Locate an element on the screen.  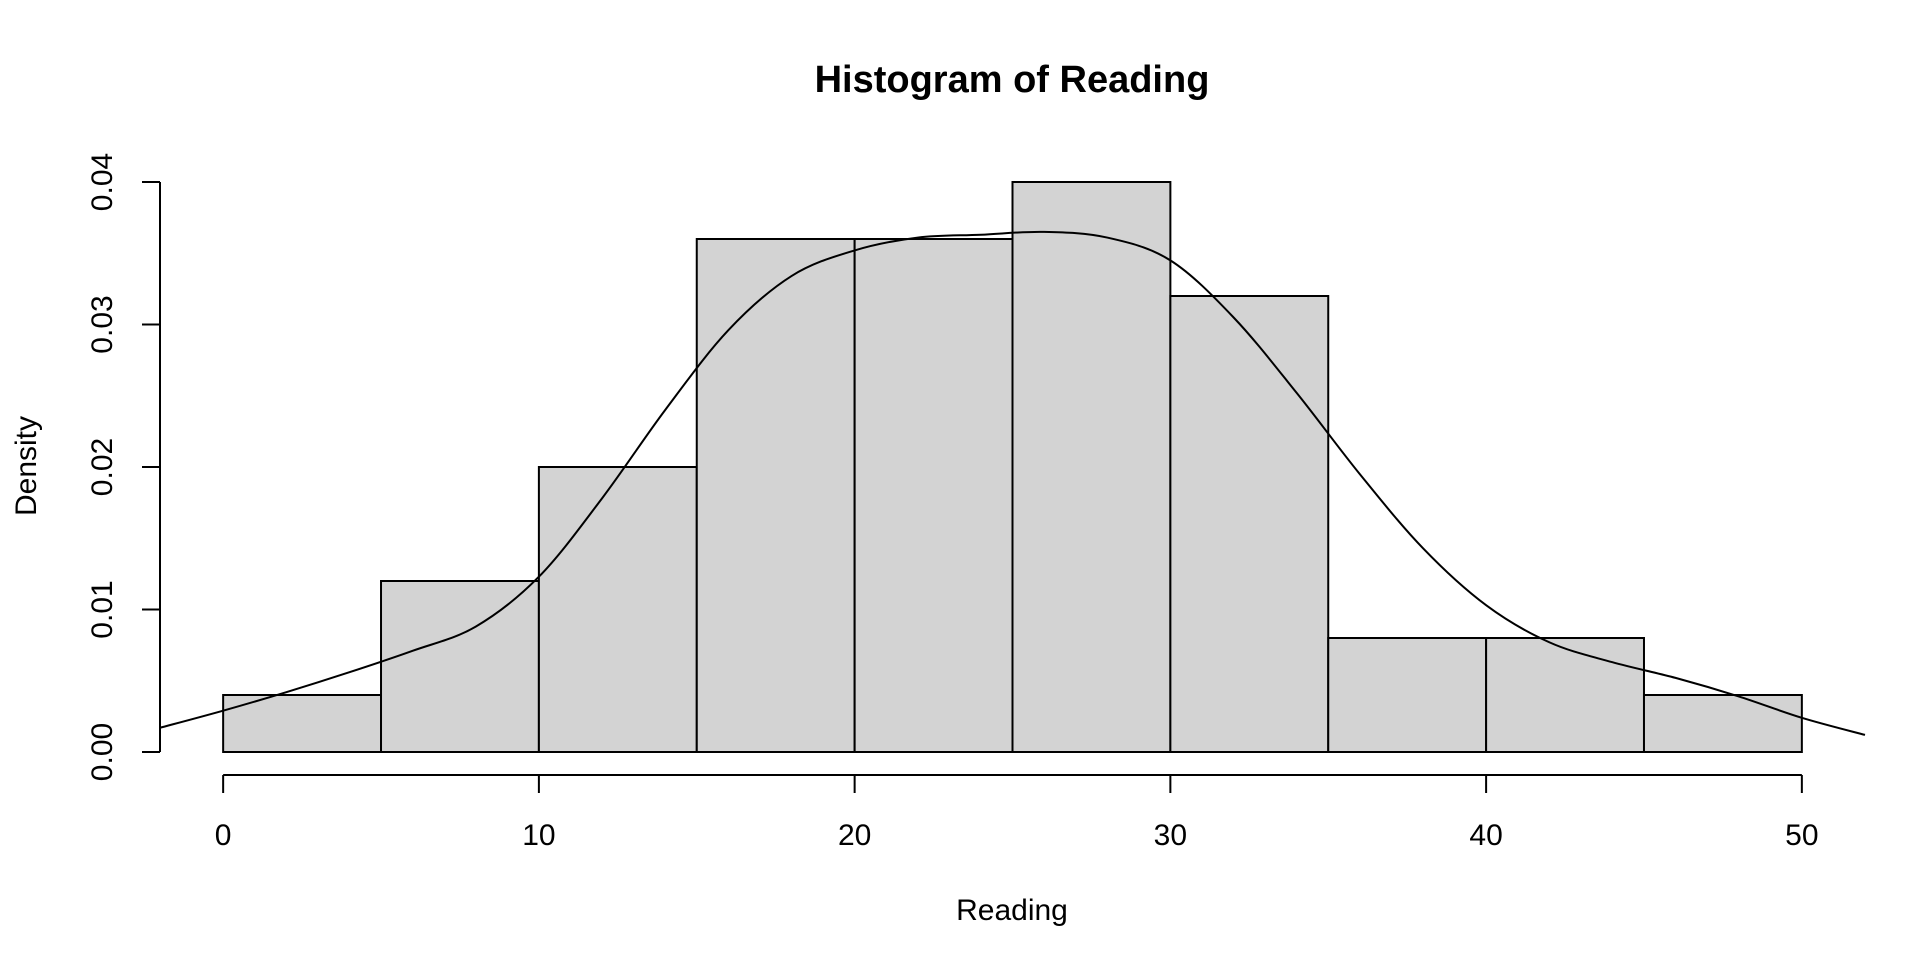
y-axis-title: Density is located at coordinates (26, 466).